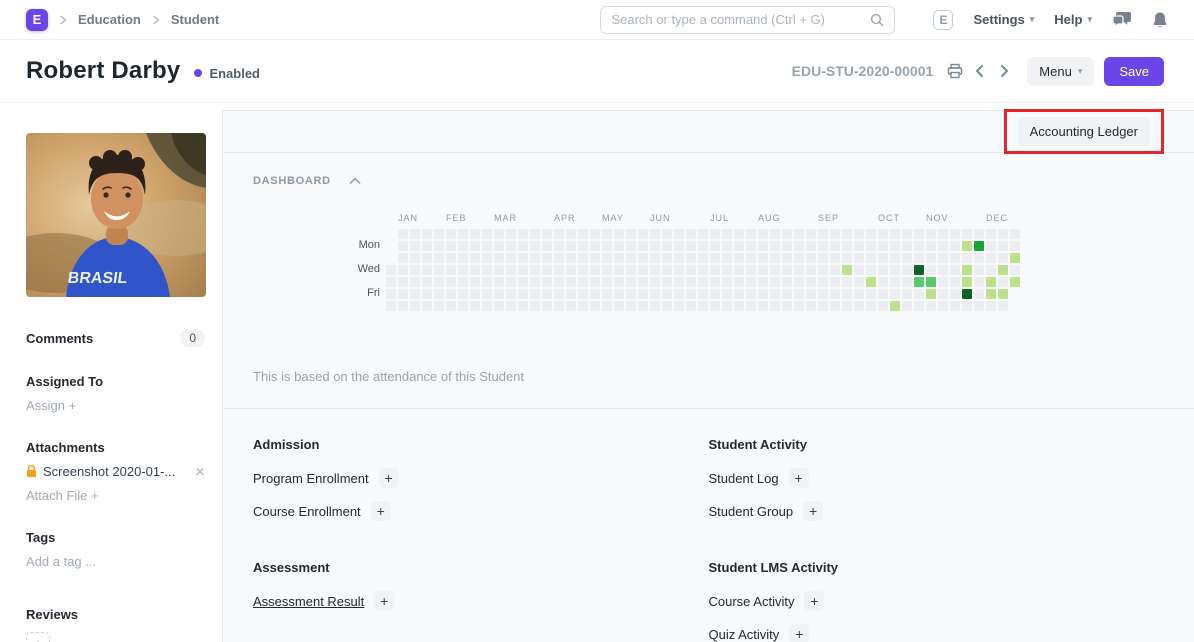  I want to click on add-student-log-button: +, so click(798, 478).